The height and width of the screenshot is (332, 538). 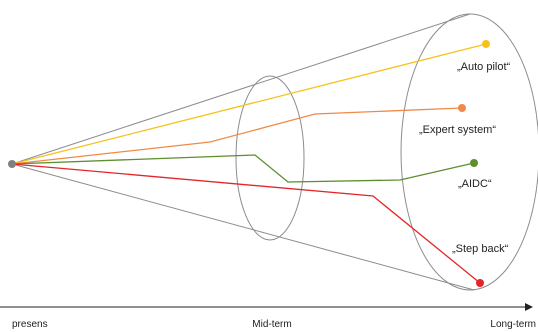 What do you see at coordinates (513, 324) in the screenshot?
I see `axis-label-long-term: Long-term` at bounding box center [513, 324].